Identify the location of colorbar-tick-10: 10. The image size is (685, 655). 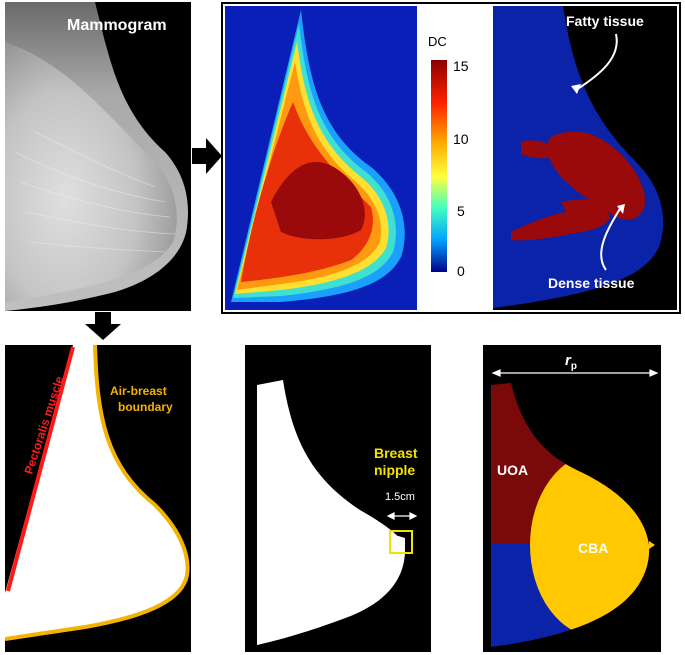
(461, 139).